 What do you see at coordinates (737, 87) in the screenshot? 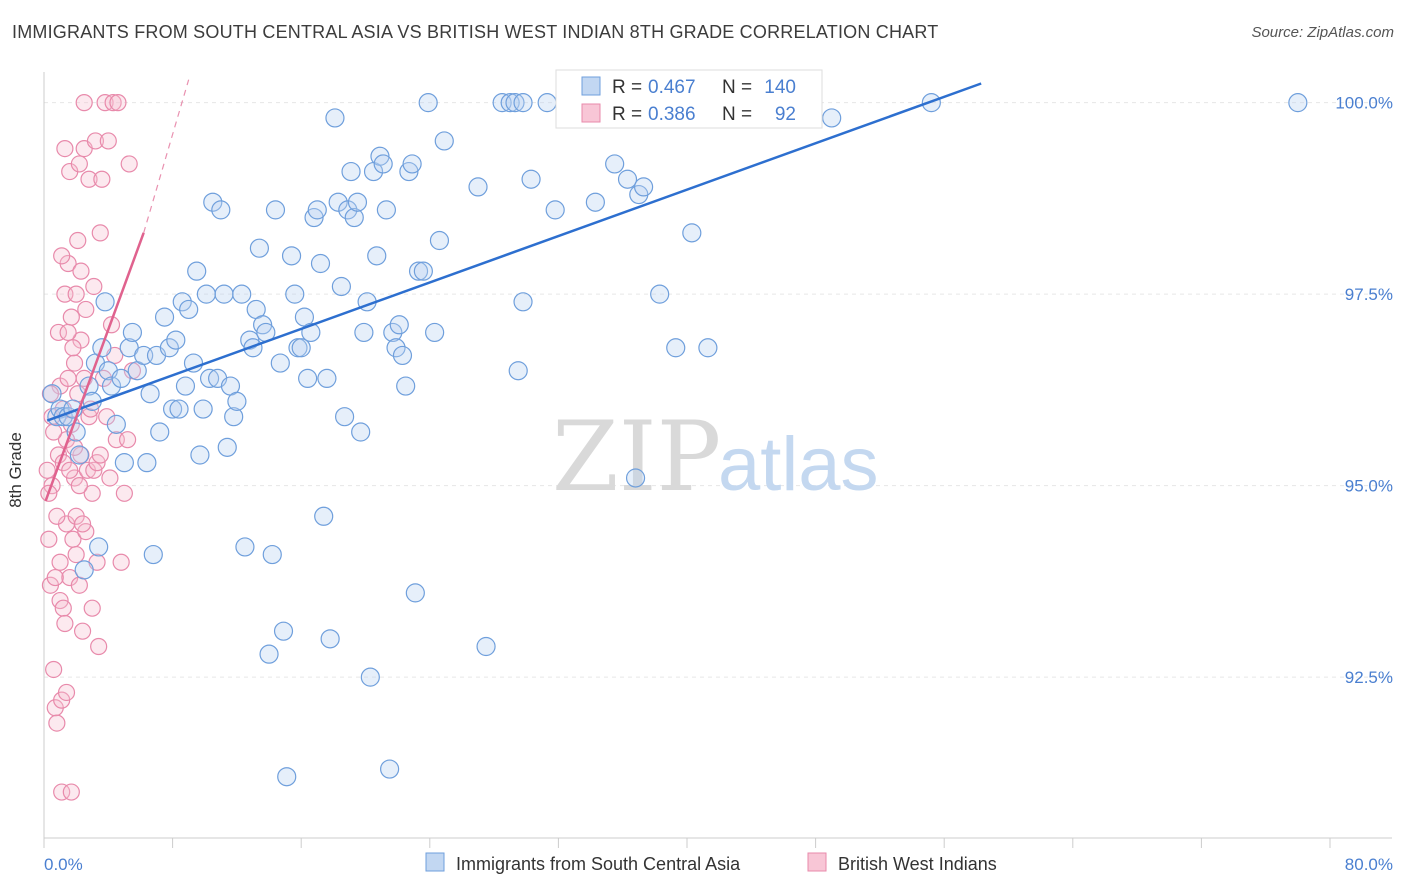
I see `stats-n-label-blue: N =` at bounding box center [737, 87].